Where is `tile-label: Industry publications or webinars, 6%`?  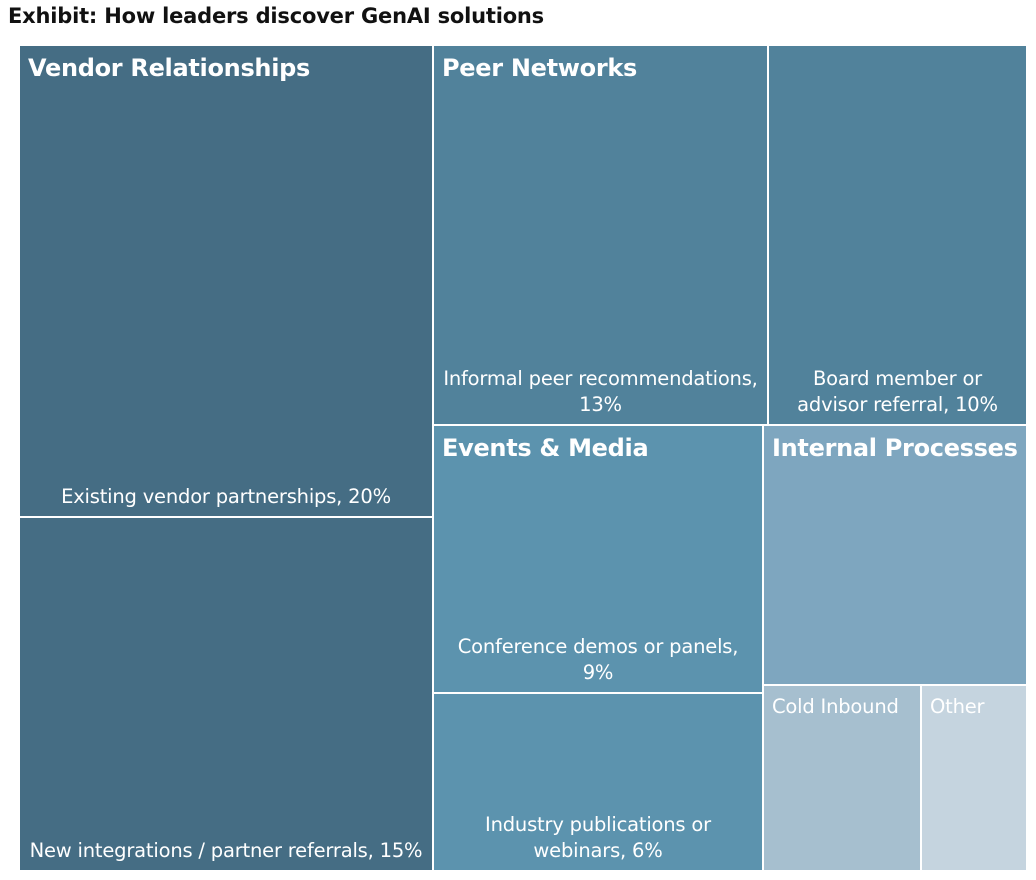 tile-label: Industry publications or webinars, 6% is located at coordinates (598, 837).